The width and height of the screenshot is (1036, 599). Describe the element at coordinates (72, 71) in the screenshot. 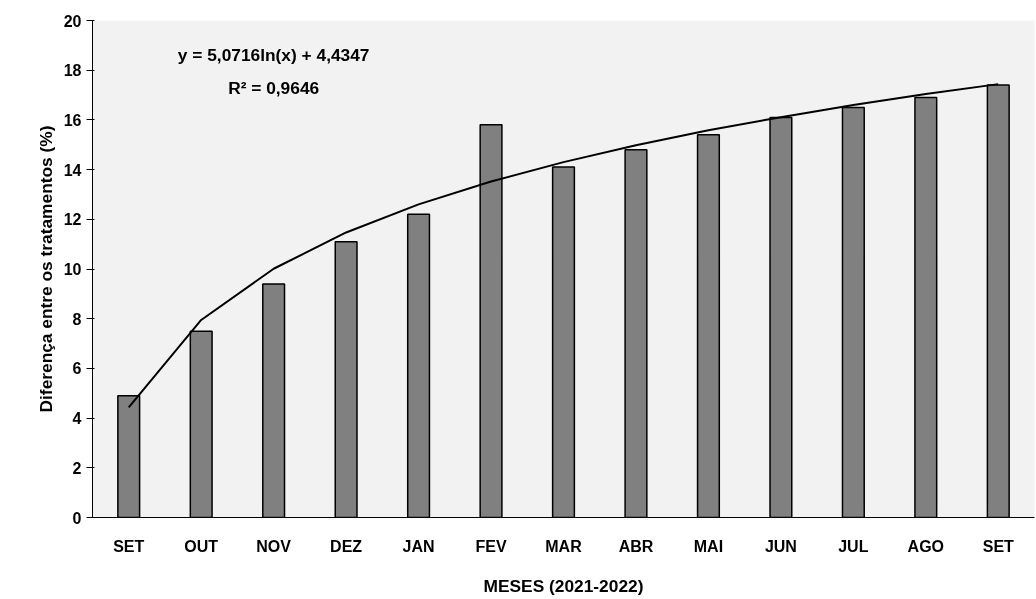

I see `y-tick-label: 18` at that location.